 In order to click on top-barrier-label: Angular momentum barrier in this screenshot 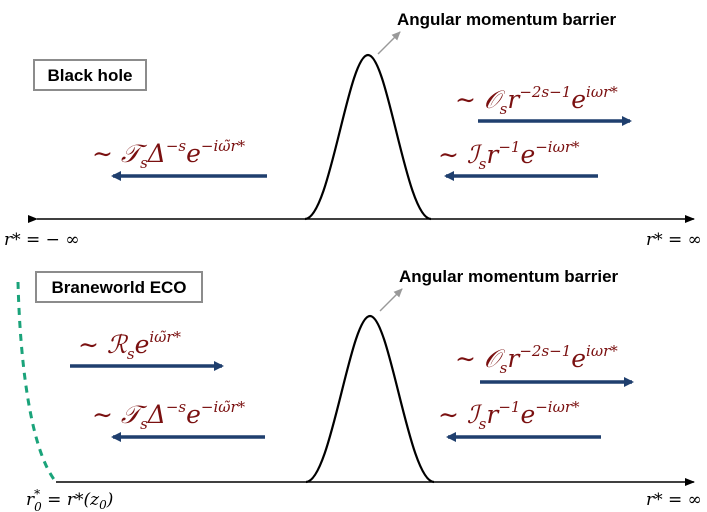, I will do `click(507, 19)`.